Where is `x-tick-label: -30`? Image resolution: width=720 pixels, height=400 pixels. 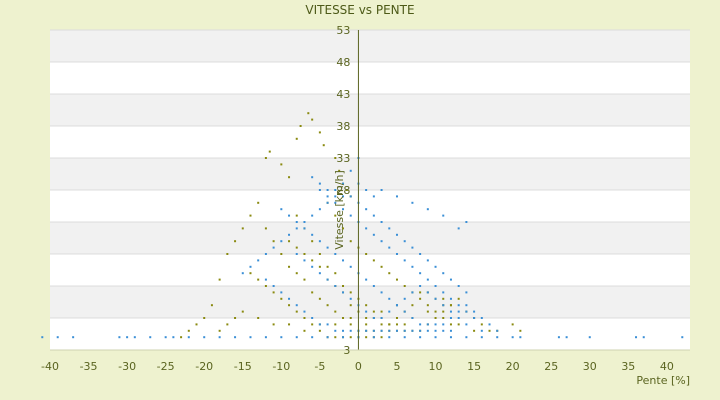 x-tick-label: -30 is located at coordinates (127, 366).